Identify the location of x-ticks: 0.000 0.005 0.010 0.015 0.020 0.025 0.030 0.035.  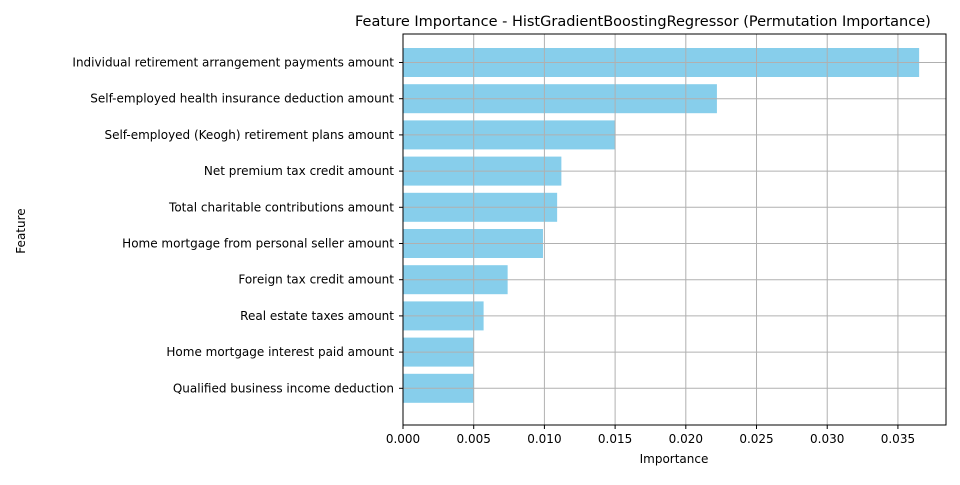
(650, 435).